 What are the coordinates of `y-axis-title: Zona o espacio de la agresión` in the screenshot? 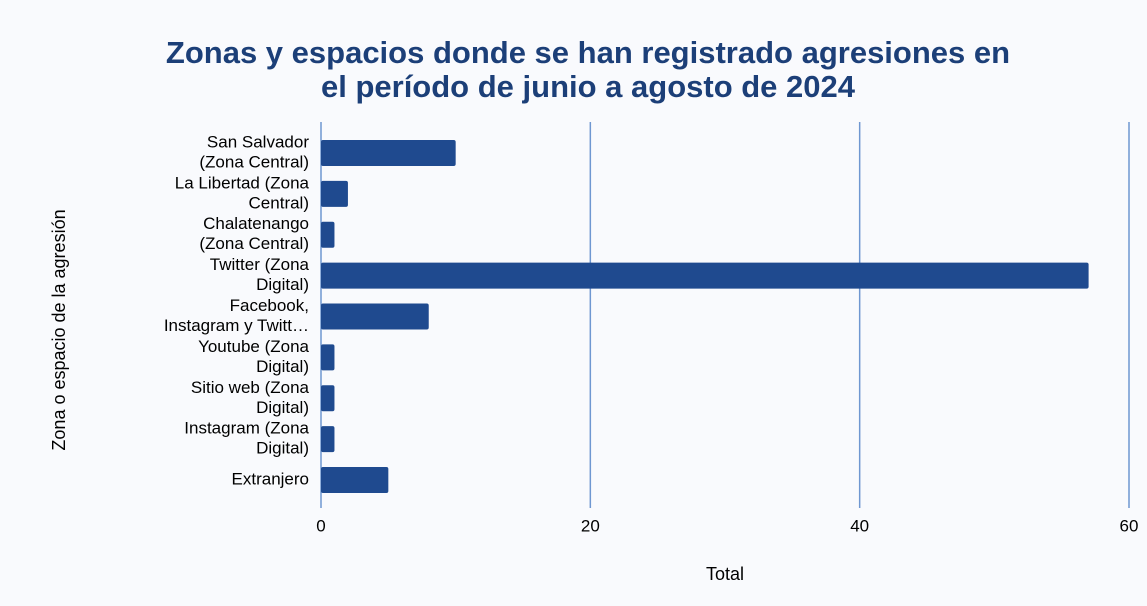 It's located at (59, 329).